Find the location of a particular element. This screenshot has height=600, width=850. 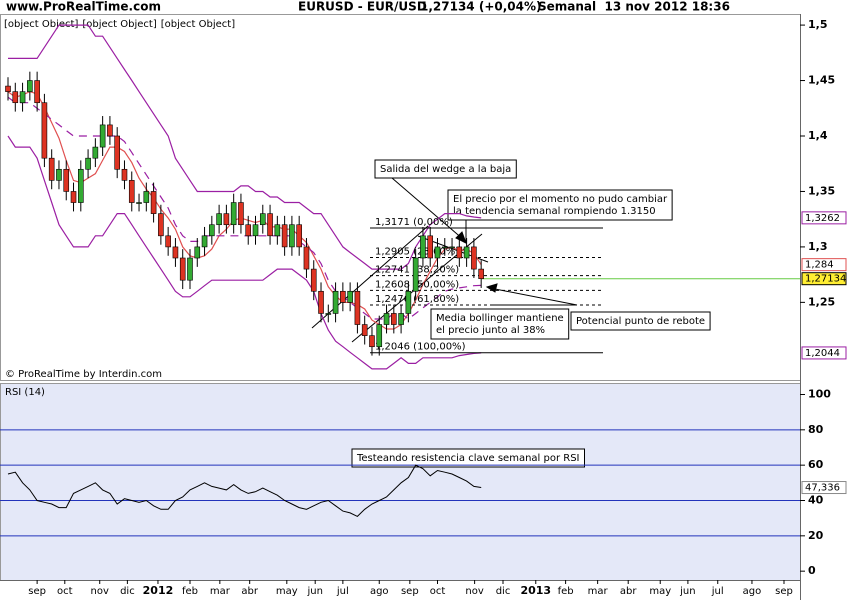

quote: 1,27134 (+0,04%) is located at coordinates (481, 7).